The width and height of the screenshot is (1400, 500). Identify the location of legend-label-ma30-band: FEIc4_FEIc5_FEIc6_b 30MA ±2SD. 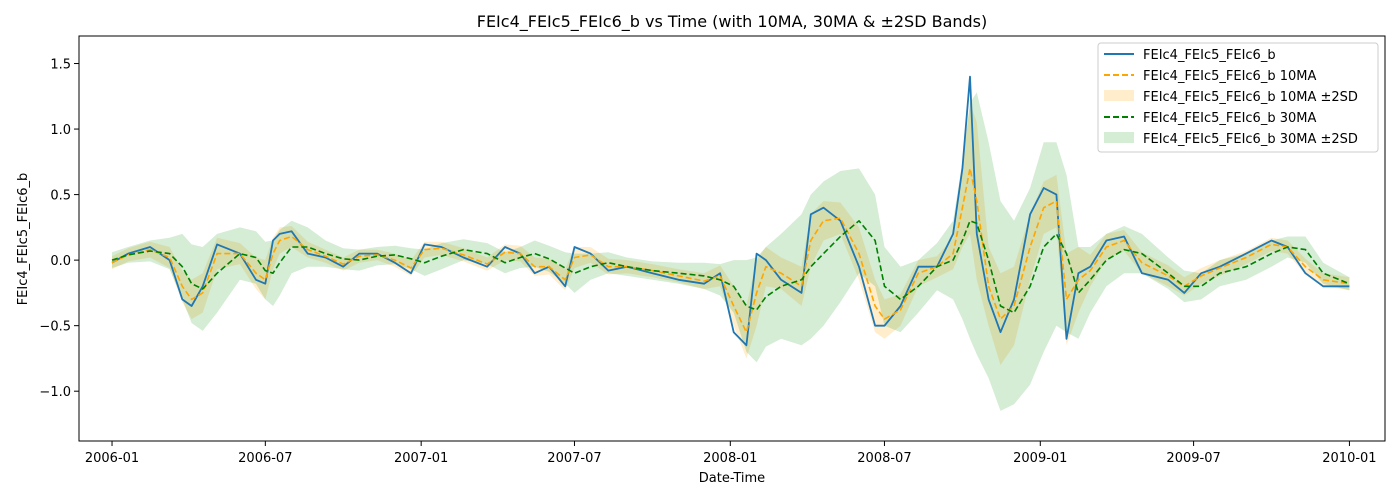
(1250, 139).